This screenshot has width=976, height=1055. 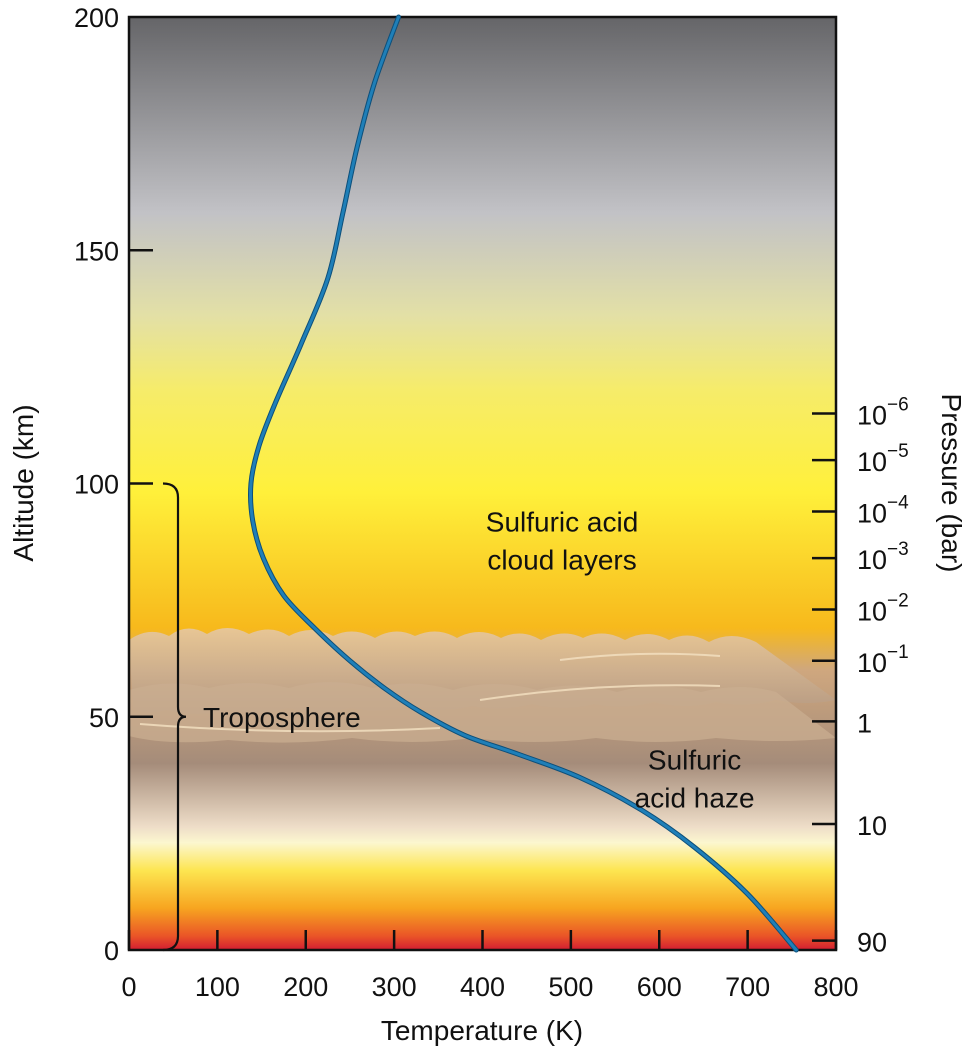 I want to click on pressure-tick-label: 10, so click(x=872, y=826).